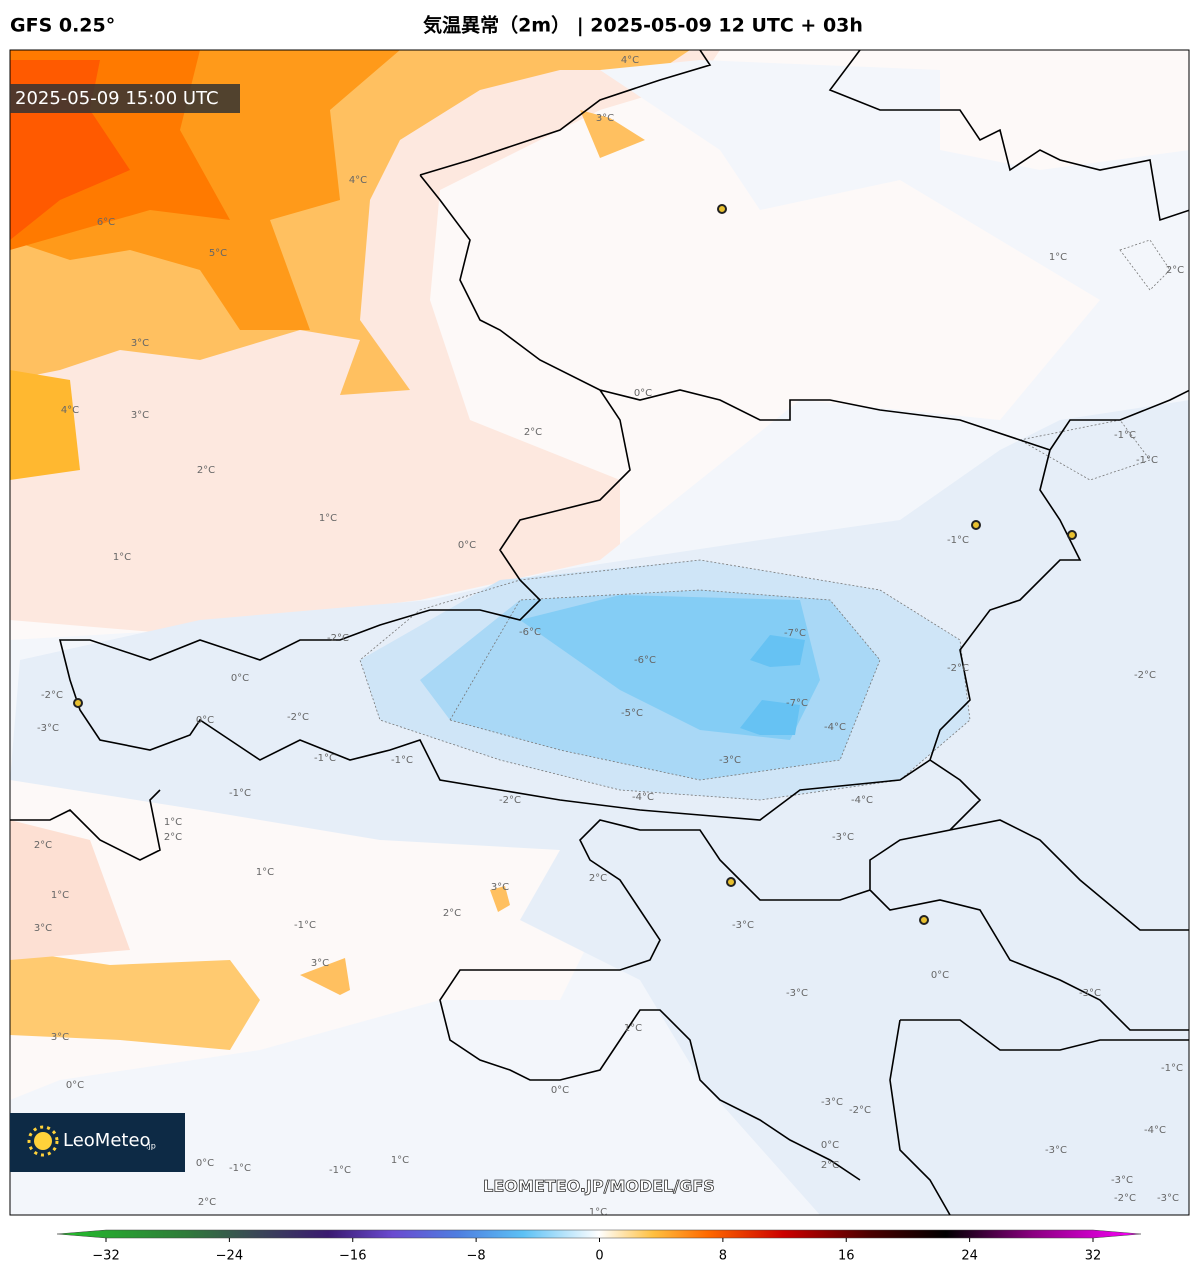  I want to click on colorbar-tick-label: −24, so click(229, 1256).